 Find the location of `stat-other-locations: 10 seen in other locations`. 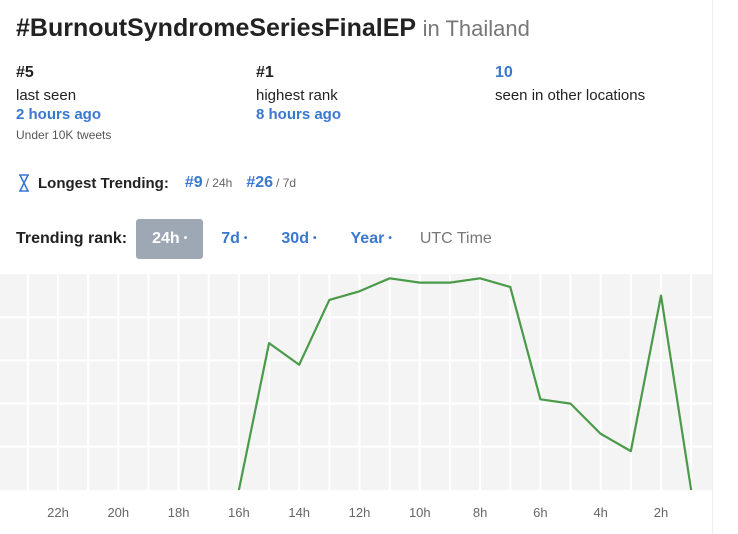

stat-other-locations: 10 seen in other locations is located at coordinates (570, 84).